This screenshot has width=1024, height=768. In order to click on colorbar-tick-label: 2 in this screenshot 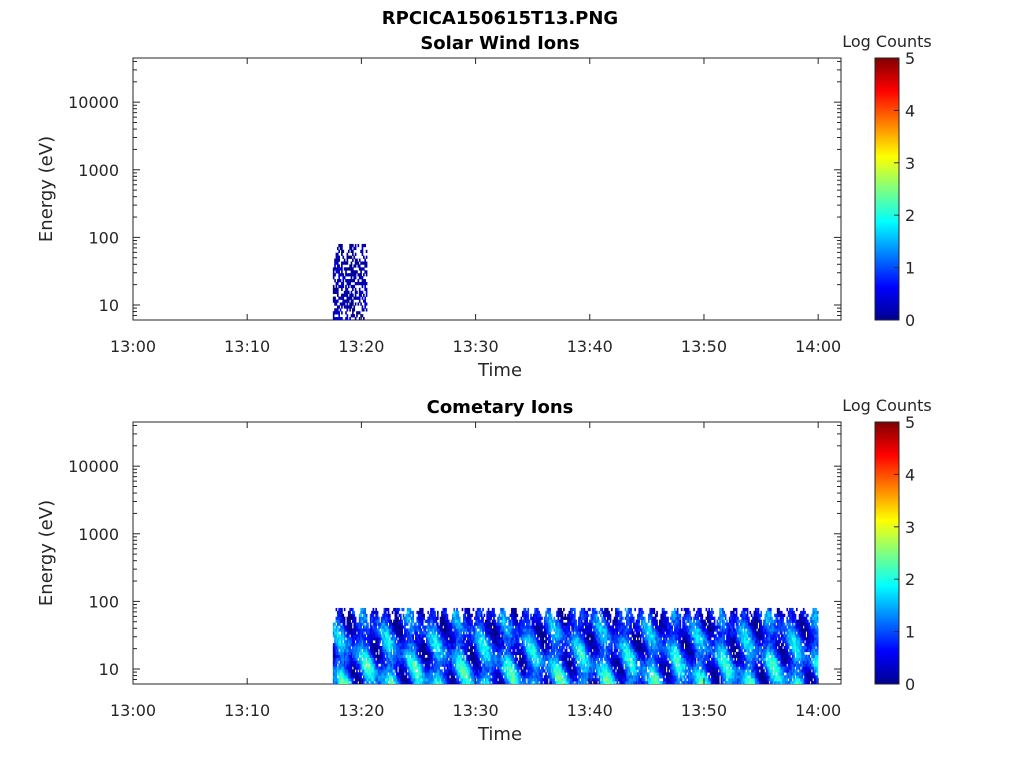, I will do `click(910, 215)`.